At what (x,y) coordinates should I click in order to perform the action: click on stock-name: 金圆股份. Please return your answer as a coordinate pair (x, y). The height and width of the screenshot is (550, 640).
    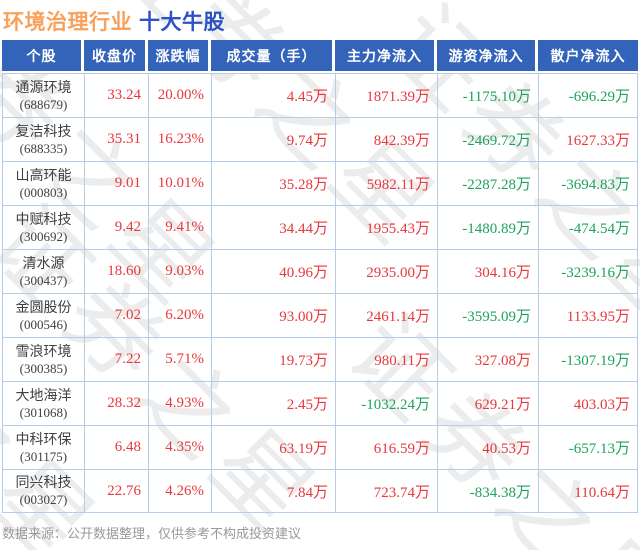
    Looking at the image, I should click on (43, 306).